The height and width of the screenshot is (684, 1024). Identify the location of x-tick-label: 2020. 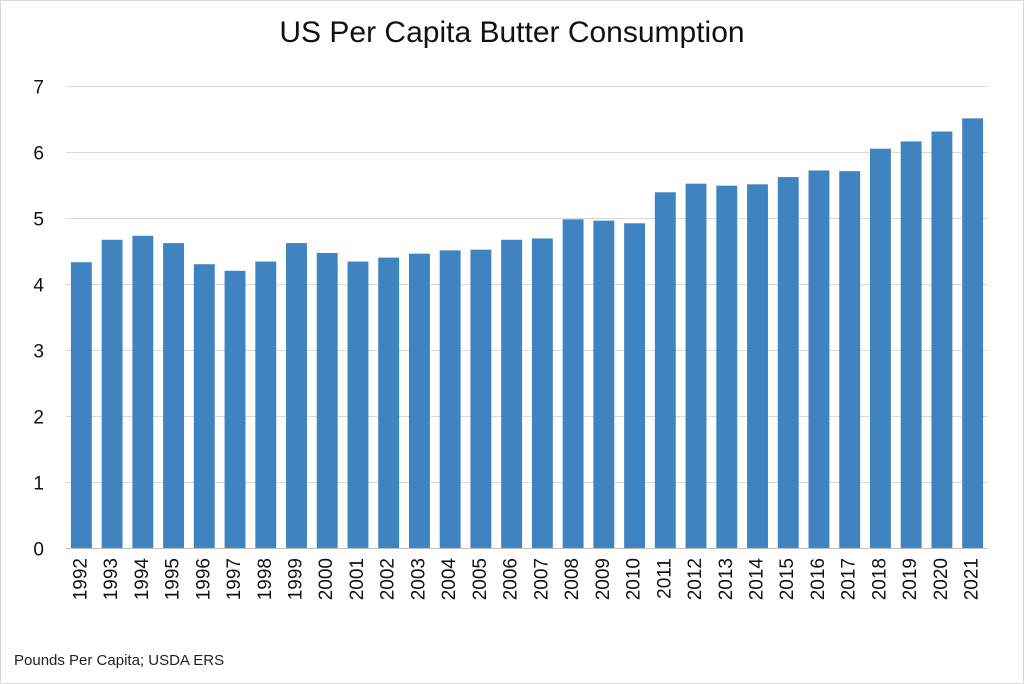
(941, 579).